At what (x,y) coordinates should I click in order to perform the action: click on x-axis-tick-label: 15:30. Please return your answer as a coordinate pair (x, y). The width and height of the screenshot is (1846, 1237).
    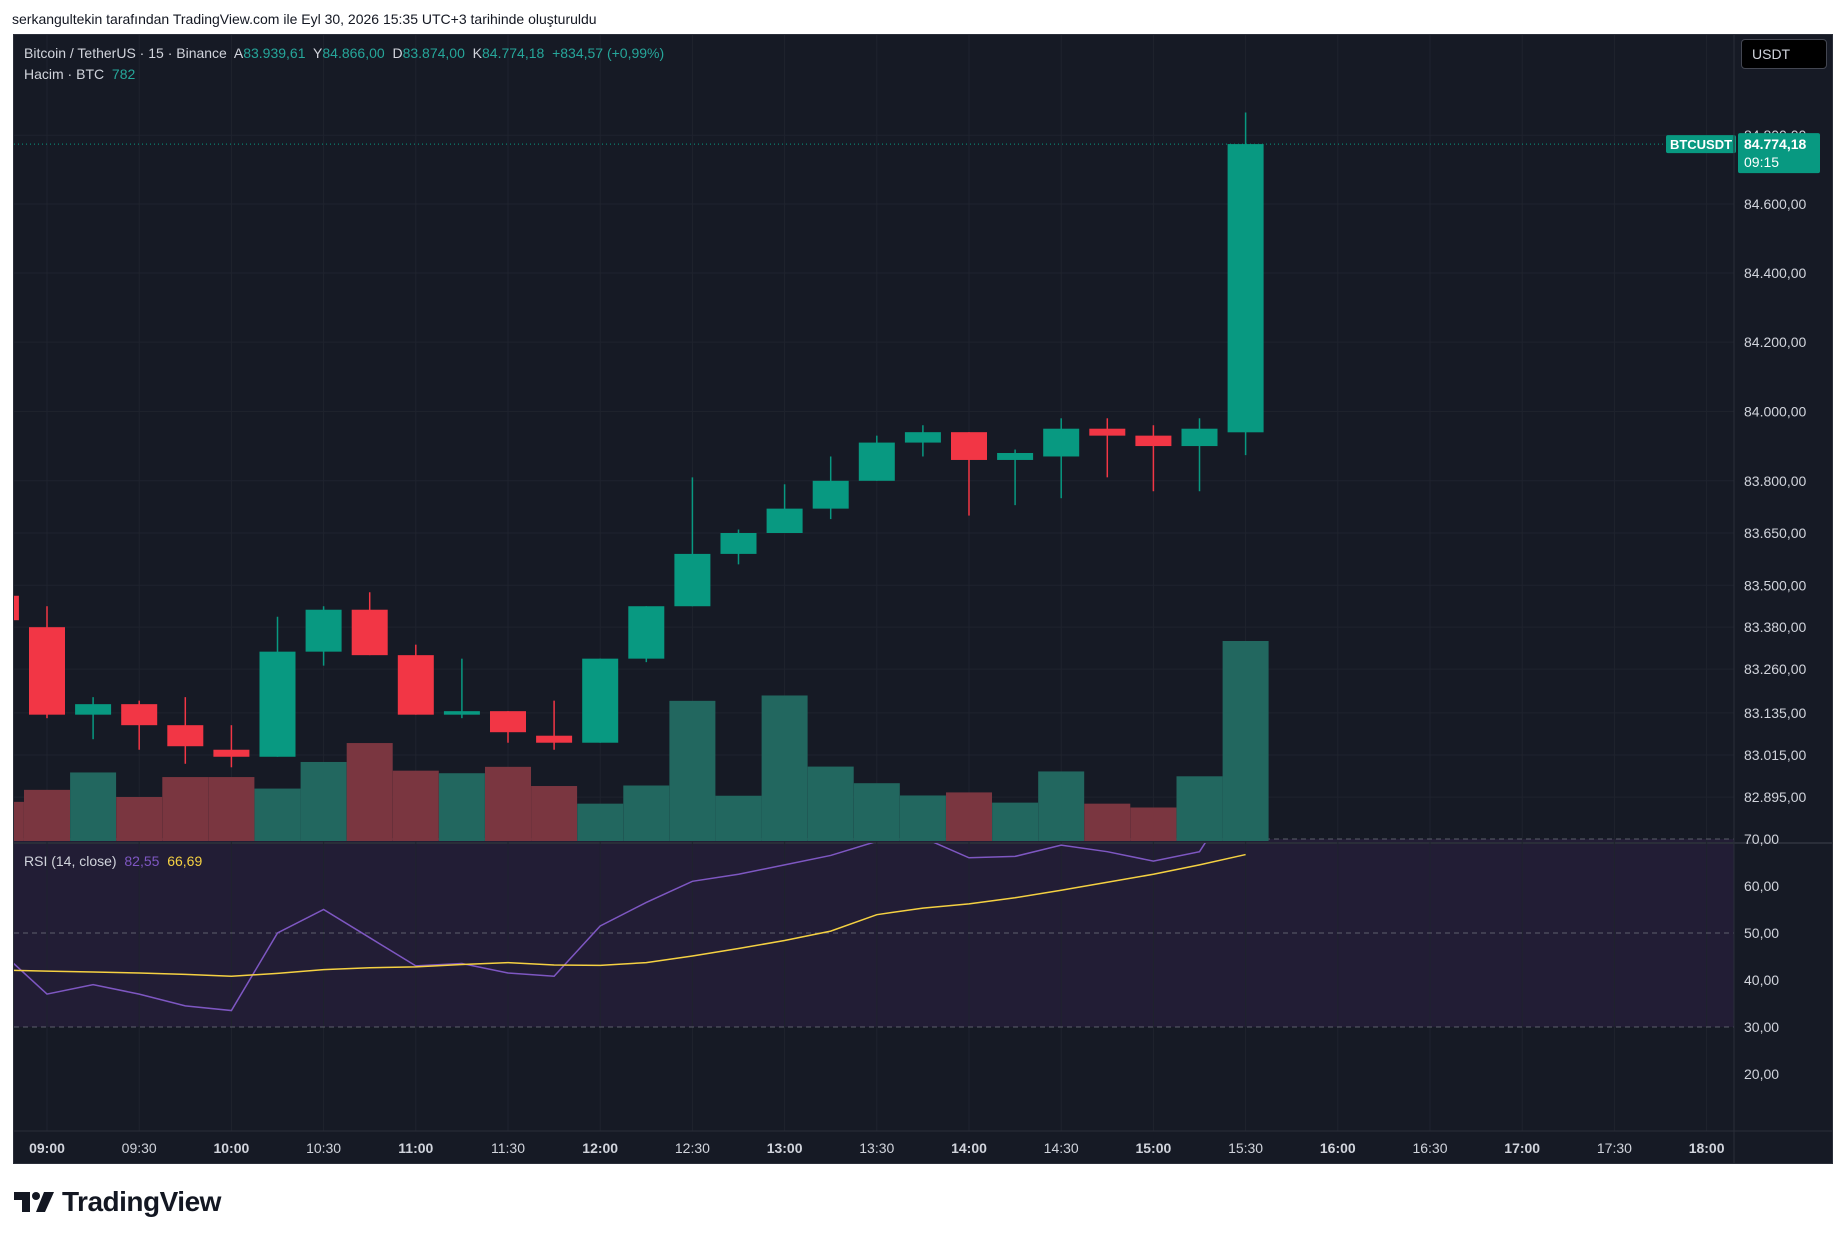
    Looking at the image, I should click on (1245, 1148).